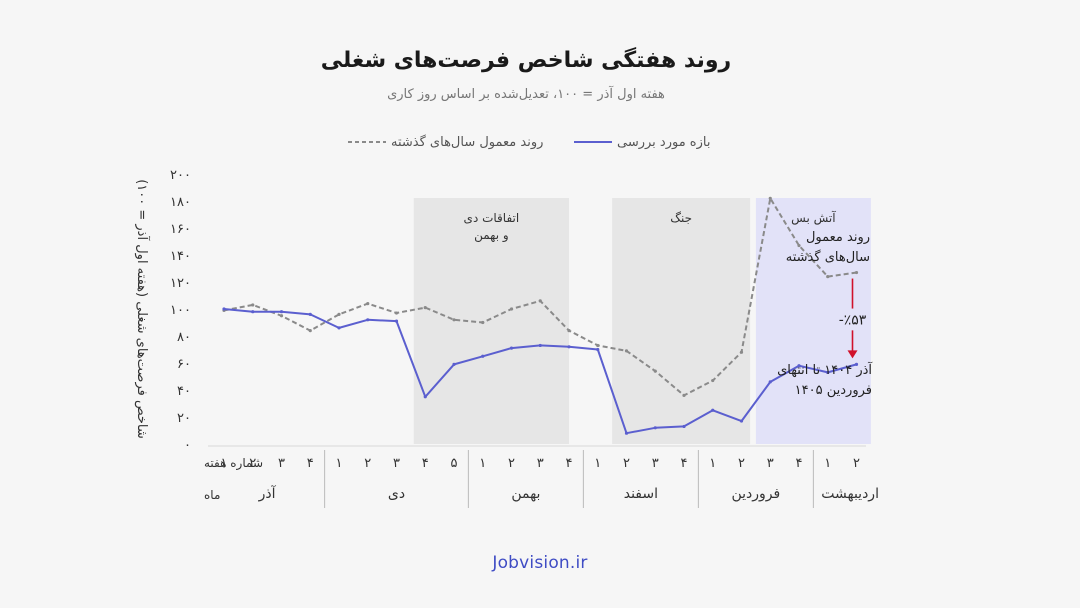  I want to click on event-label: و بهمن, so click(491, 235).